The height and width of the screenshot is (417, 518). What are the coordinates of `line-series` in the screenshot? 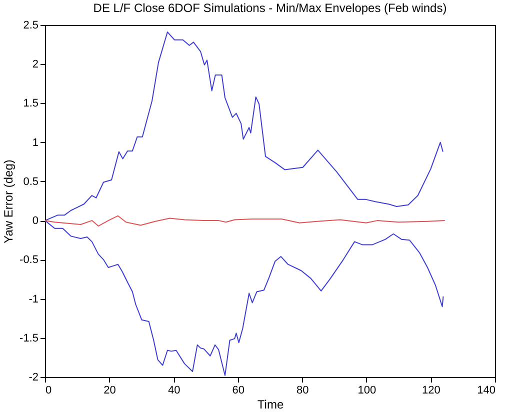 It's located at (245, 221).